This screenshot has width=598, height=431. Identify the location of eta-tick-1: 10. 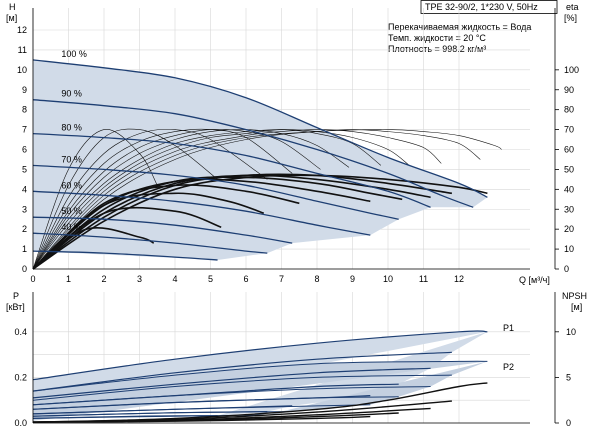
(569, 249).